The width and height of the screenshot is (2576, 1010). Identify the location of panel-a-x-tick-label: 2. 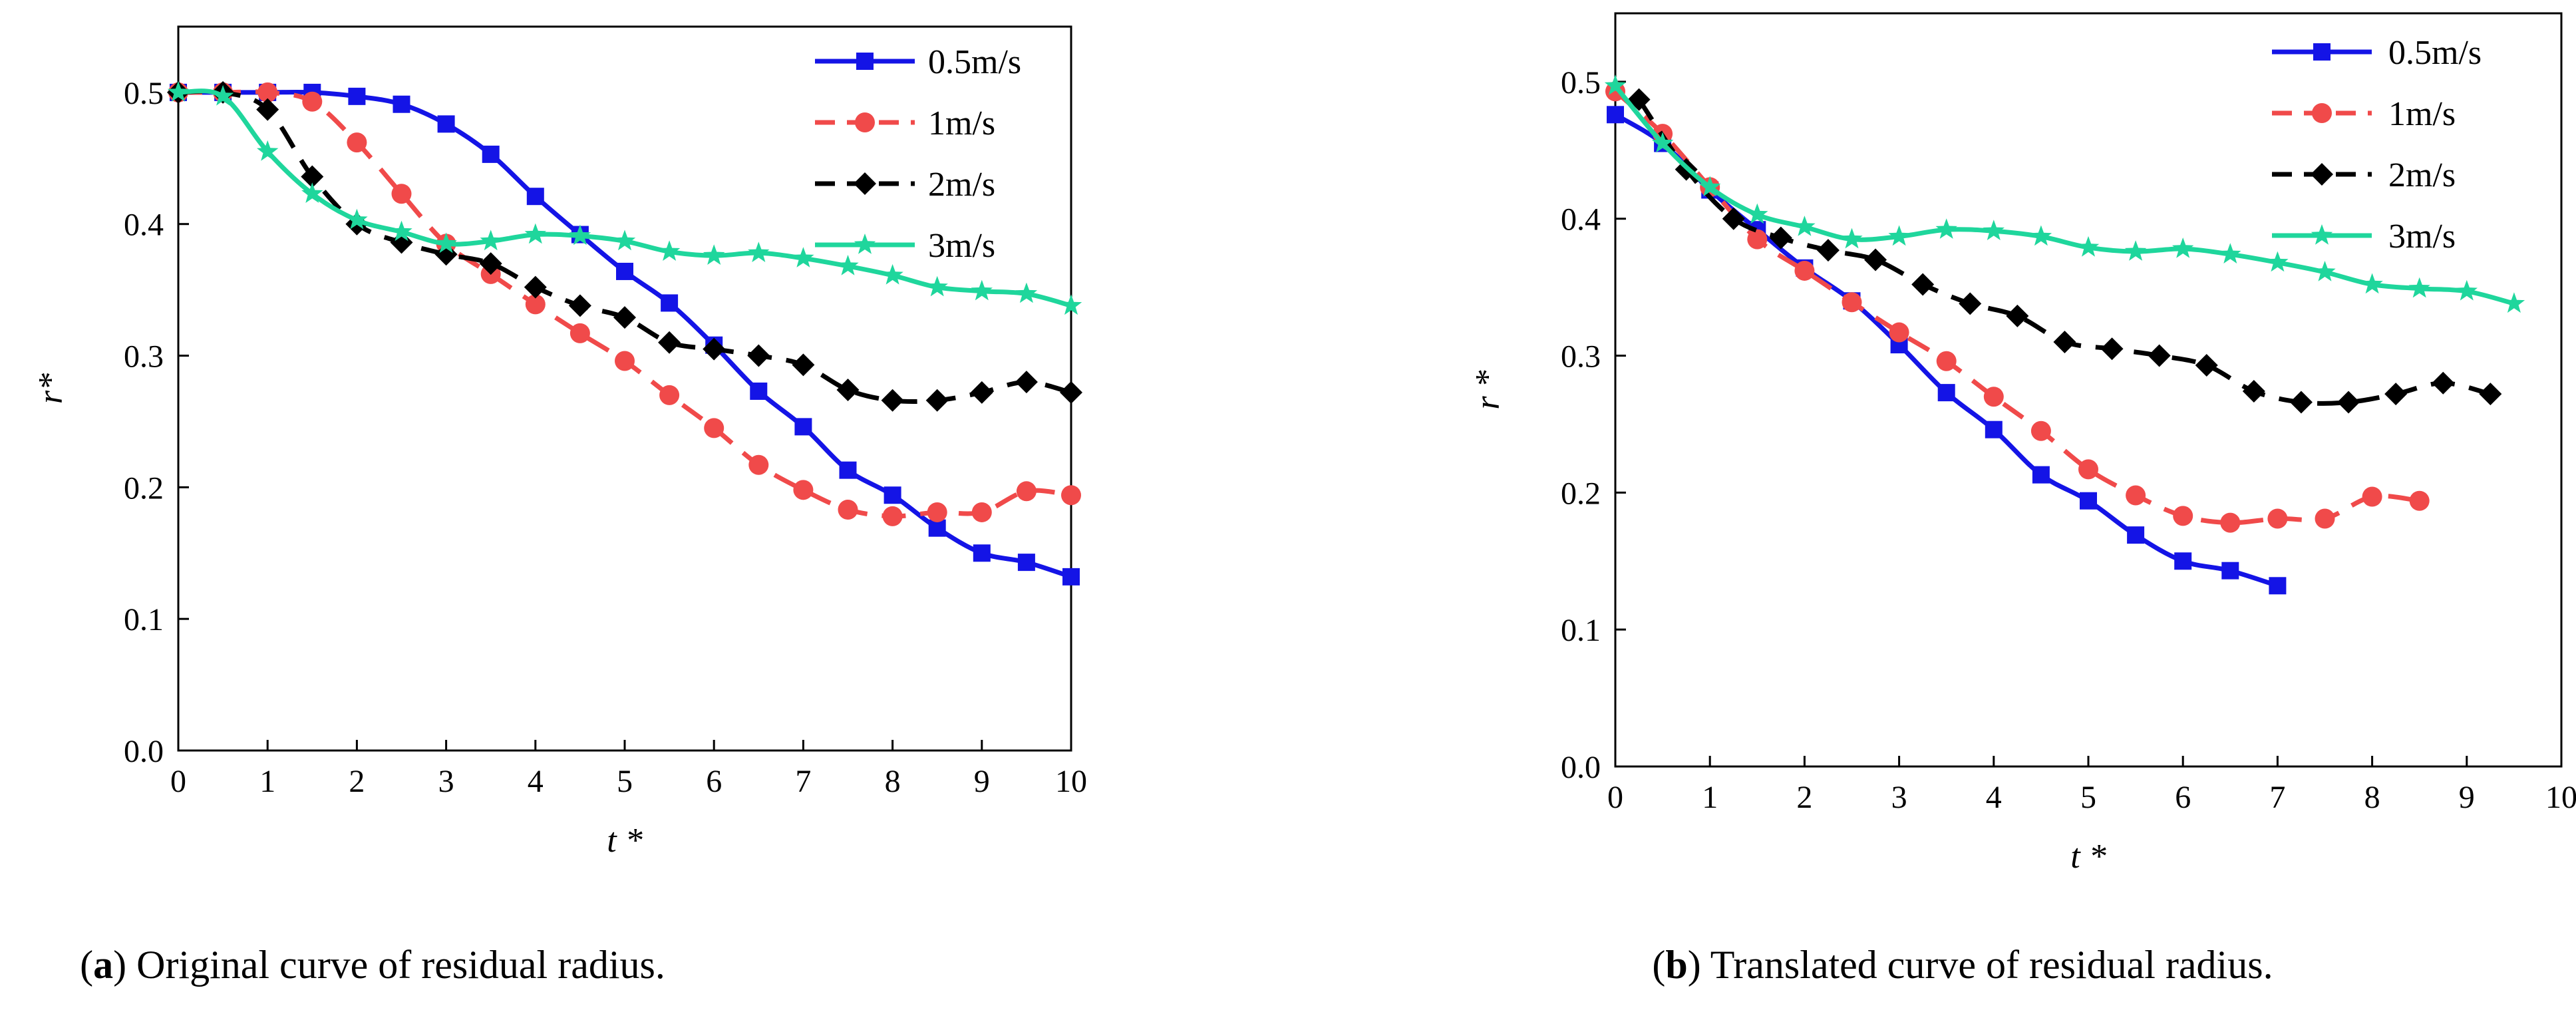
(357, 781).